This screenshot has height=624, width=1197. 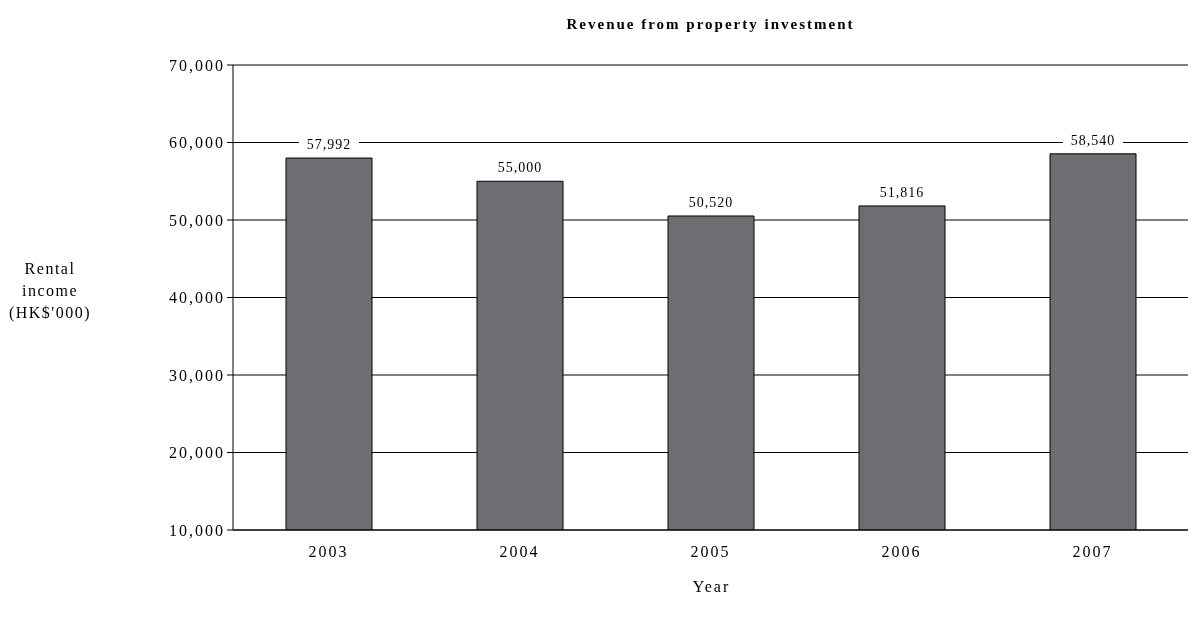 What do you see at coordinates (1093, 141) in the screenshot?
I see `data-label: 58,540` at bounding box center [1093, 141].